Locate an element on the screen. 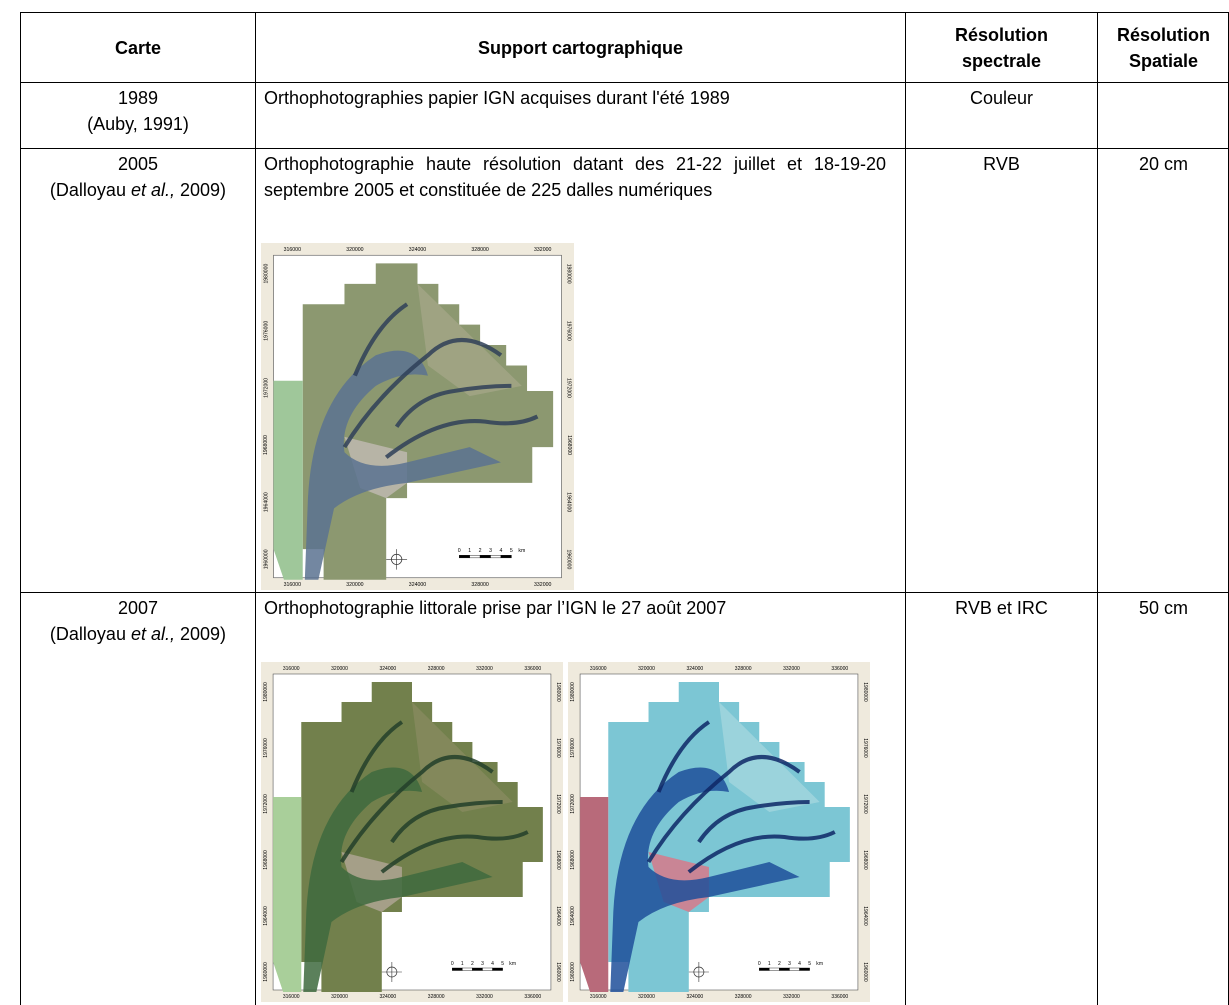  carte-cell: 2005 (Dalloyau et al., 2009) is located at coordinates (137, 370).